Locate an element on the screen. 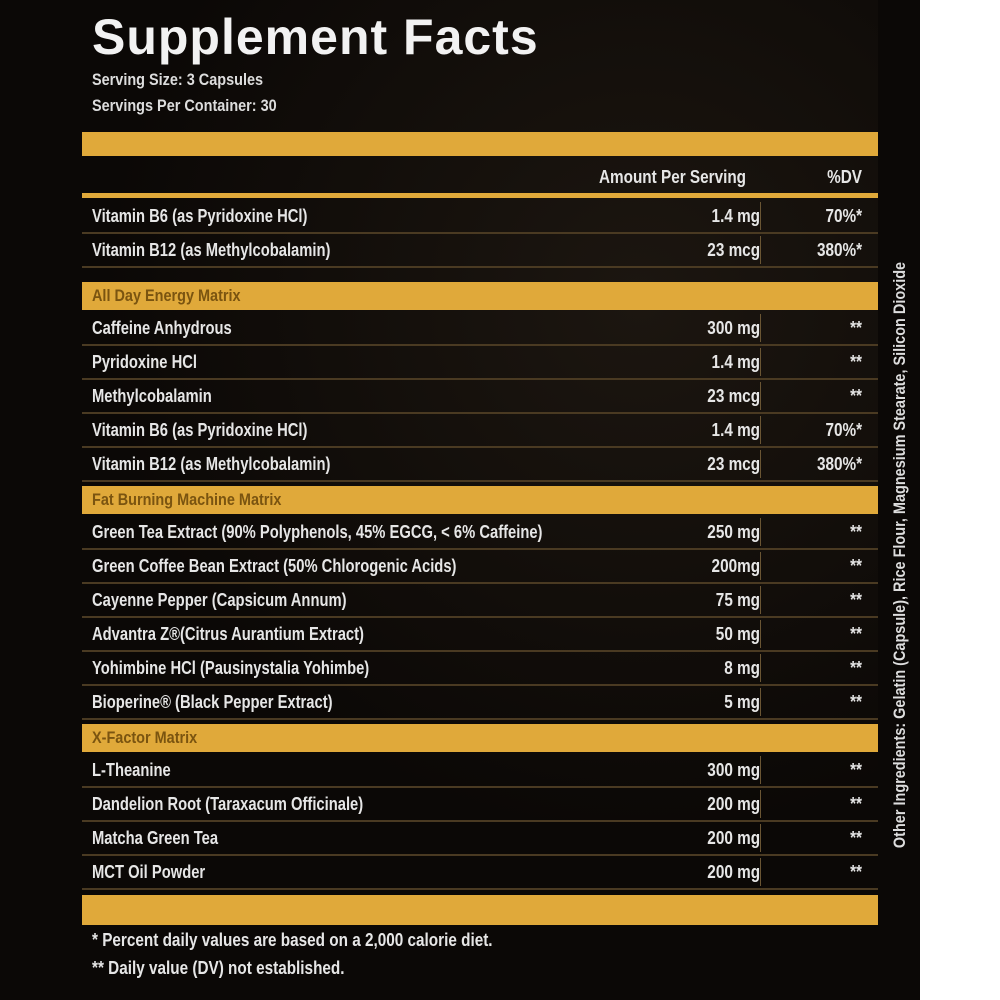  section-header: Fat Burning Machine Matrix is located at coordinates (480, 500).